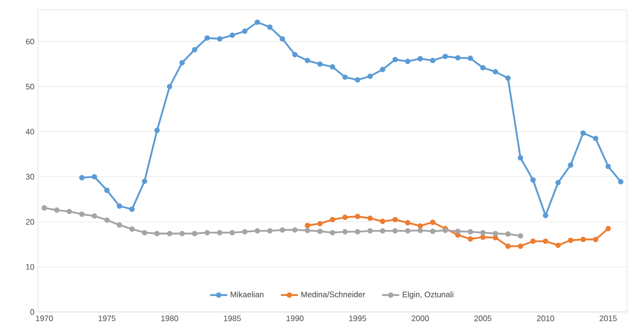 This screenshot has height=336, width=637. I want to click on y-tick-label: 30, so click(30, 177).